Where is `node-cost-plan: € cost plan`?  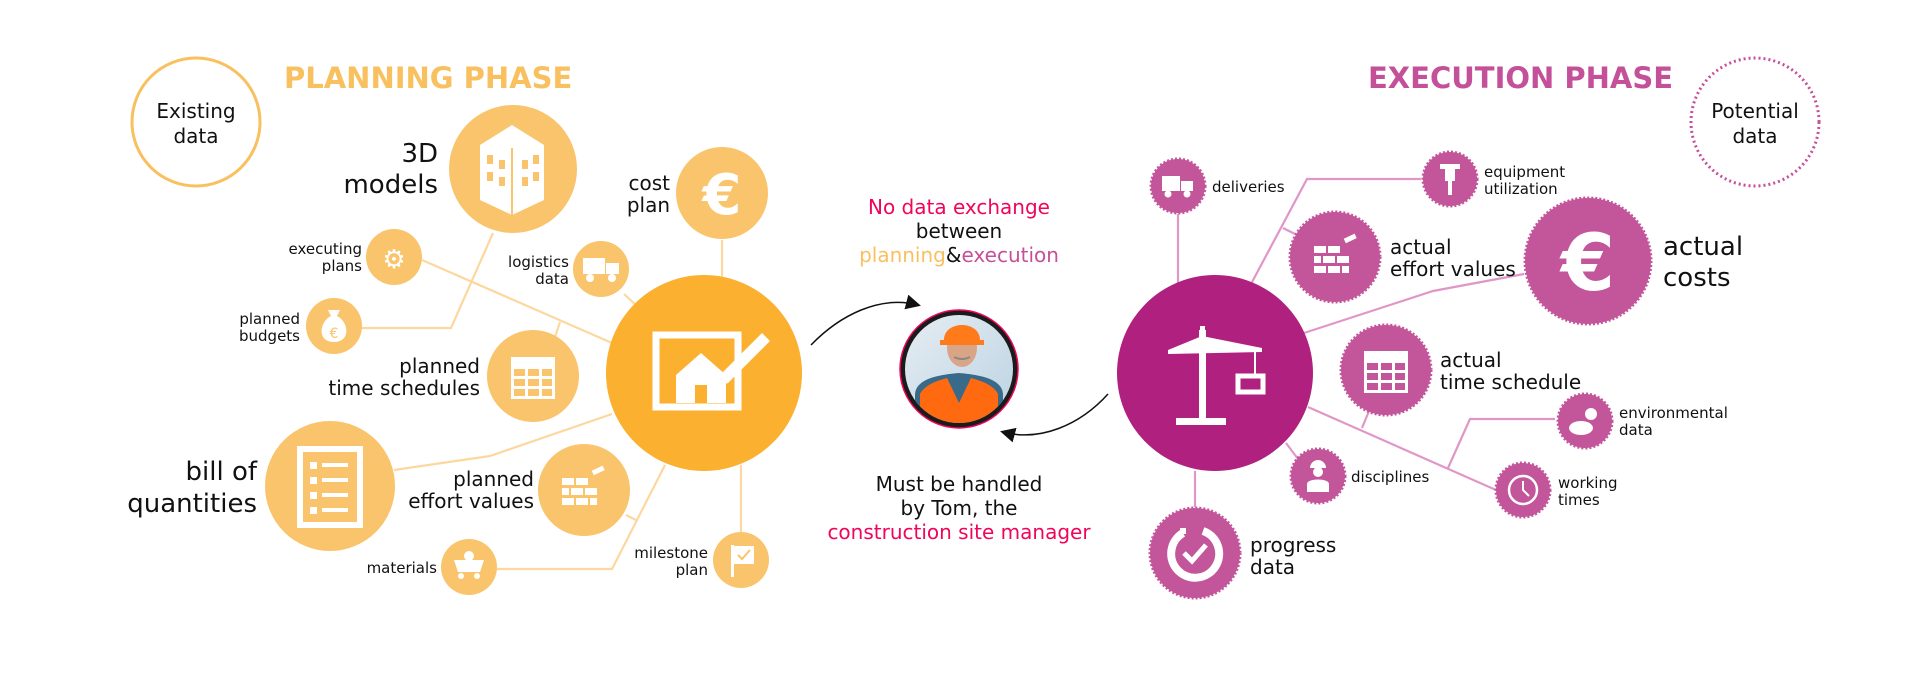
node-cost-plan: € cost plan is located at coordinates (697, 193).